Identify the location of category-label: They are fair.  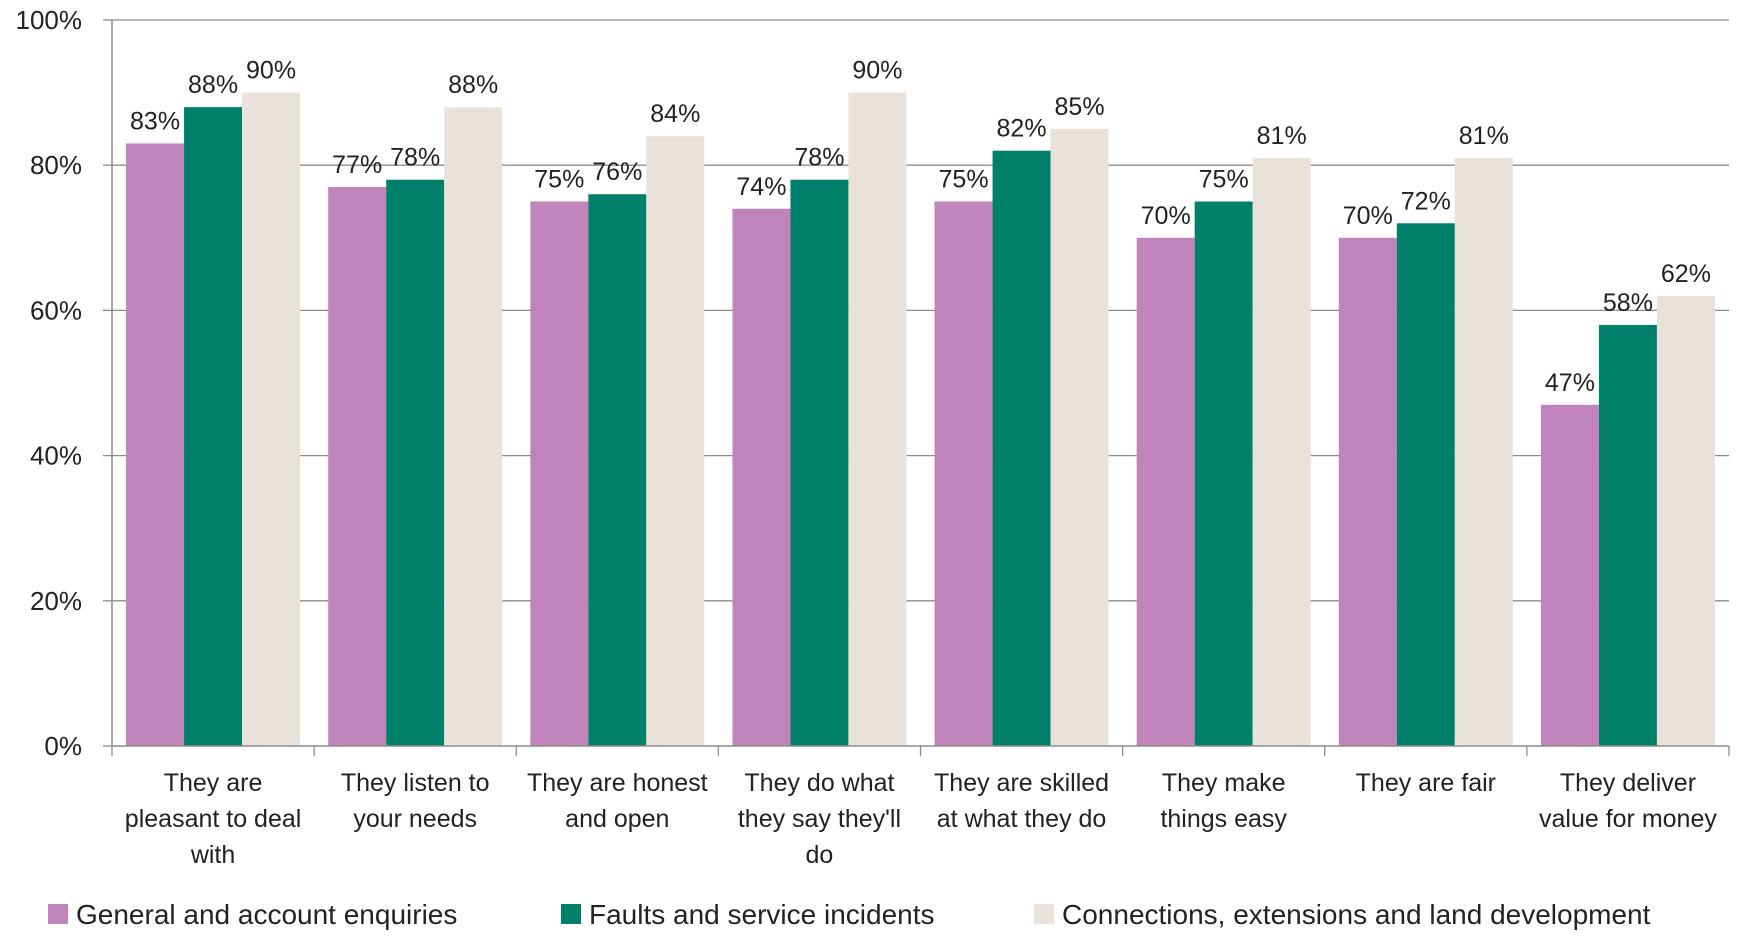
(1426, 783).